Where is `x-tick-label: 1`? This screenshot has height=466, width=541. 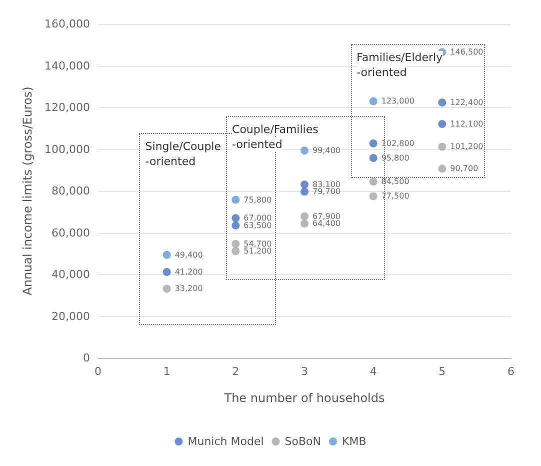 x-tick-label: 1 is located at coordinates (166, 371).